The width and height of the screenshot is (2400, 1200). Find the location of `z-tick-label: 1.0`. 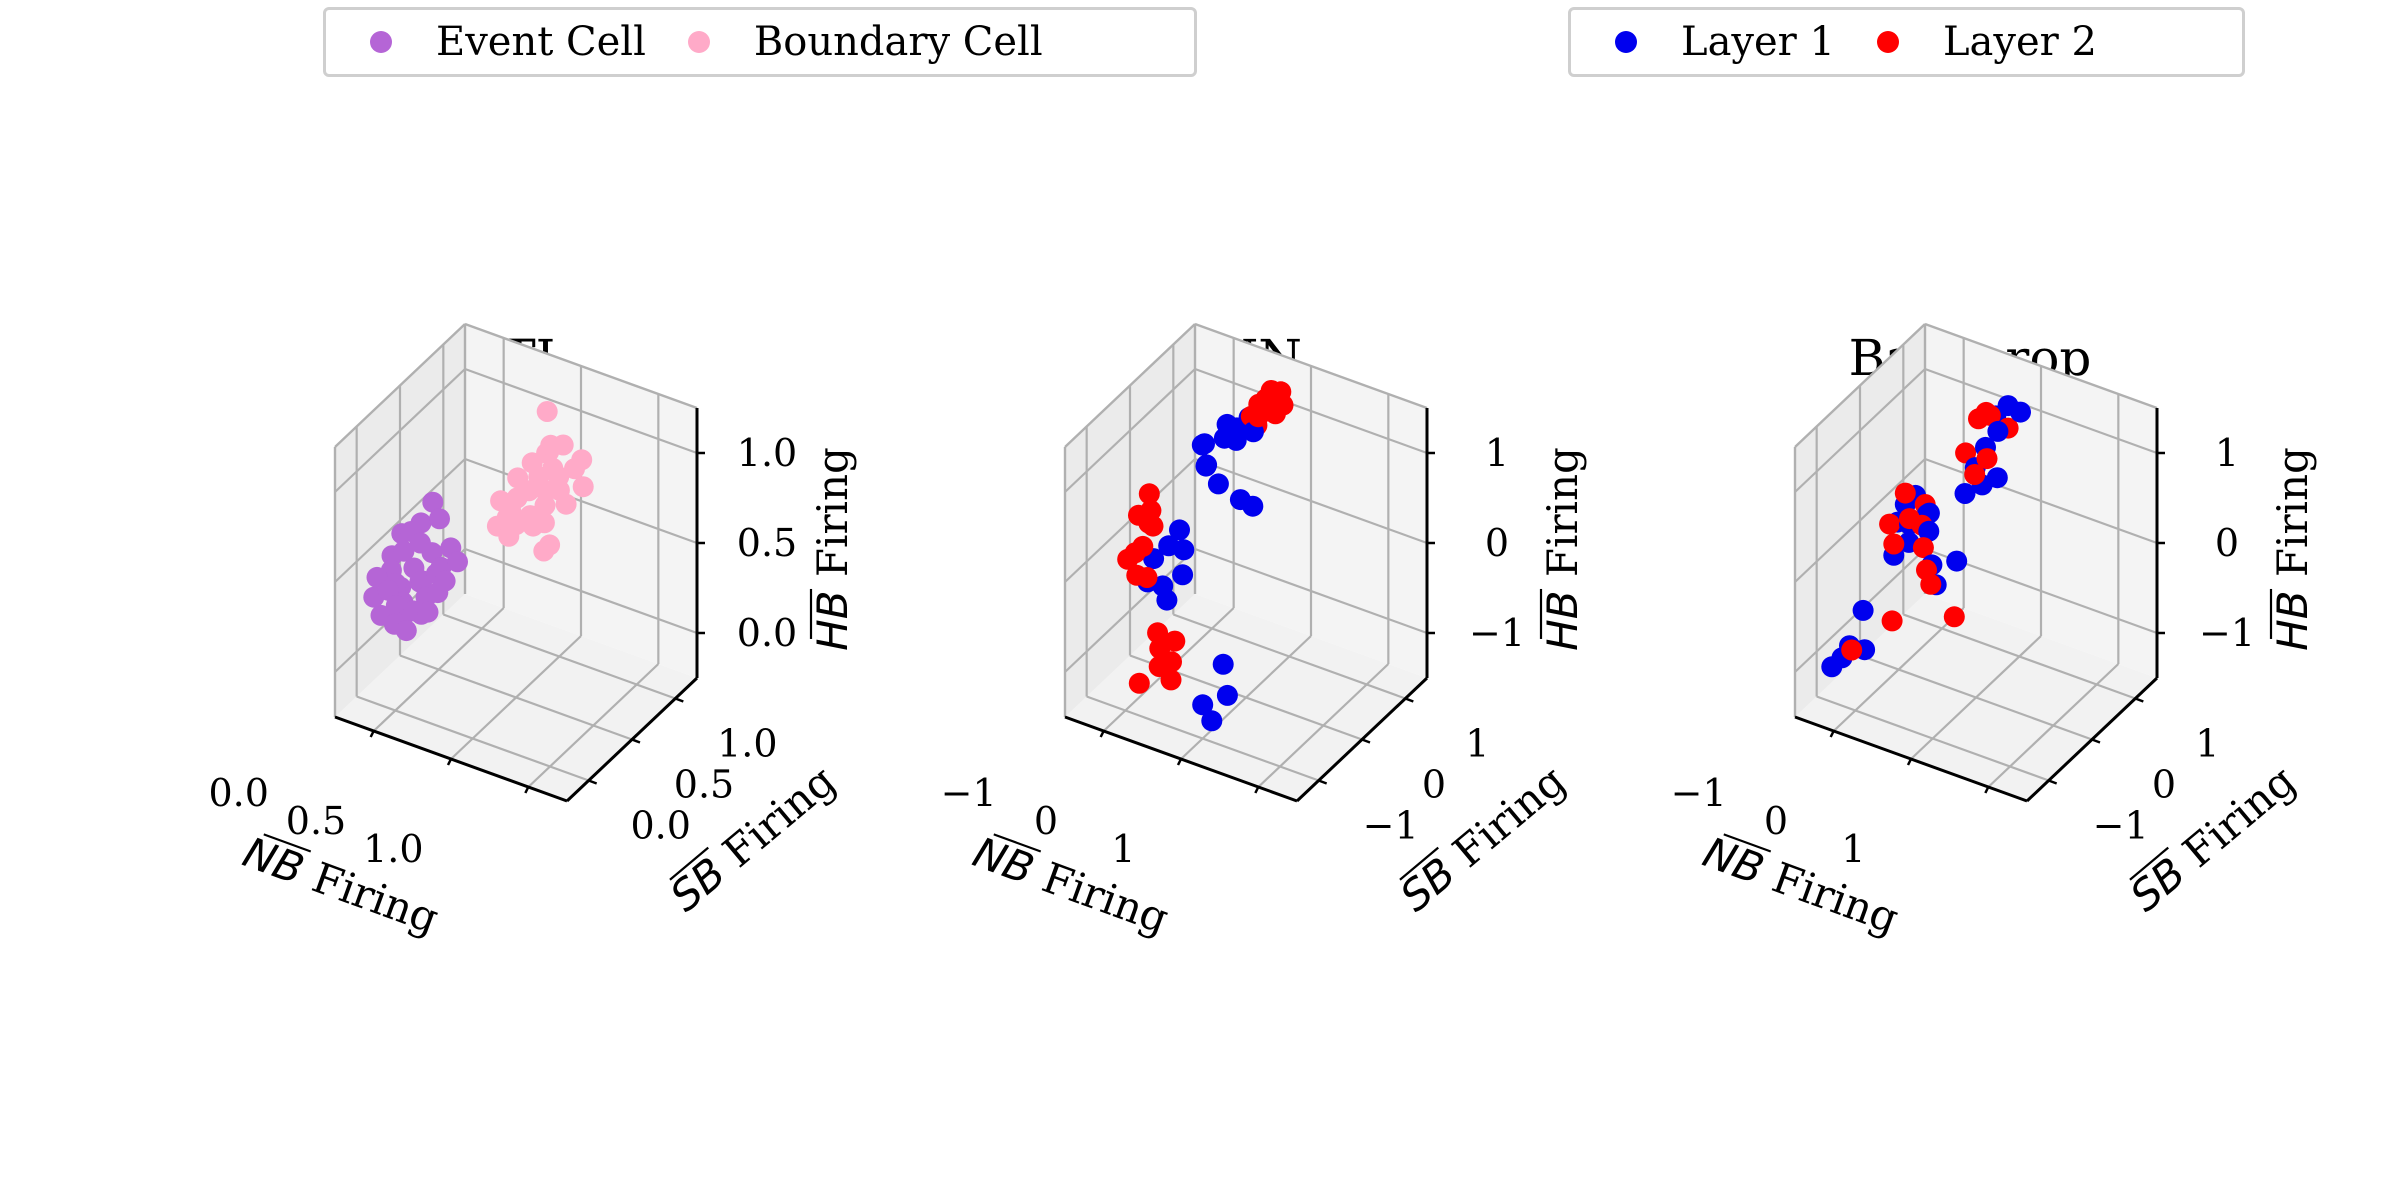

z-tick-label: 1.0 is located at coordinates (767, 453).